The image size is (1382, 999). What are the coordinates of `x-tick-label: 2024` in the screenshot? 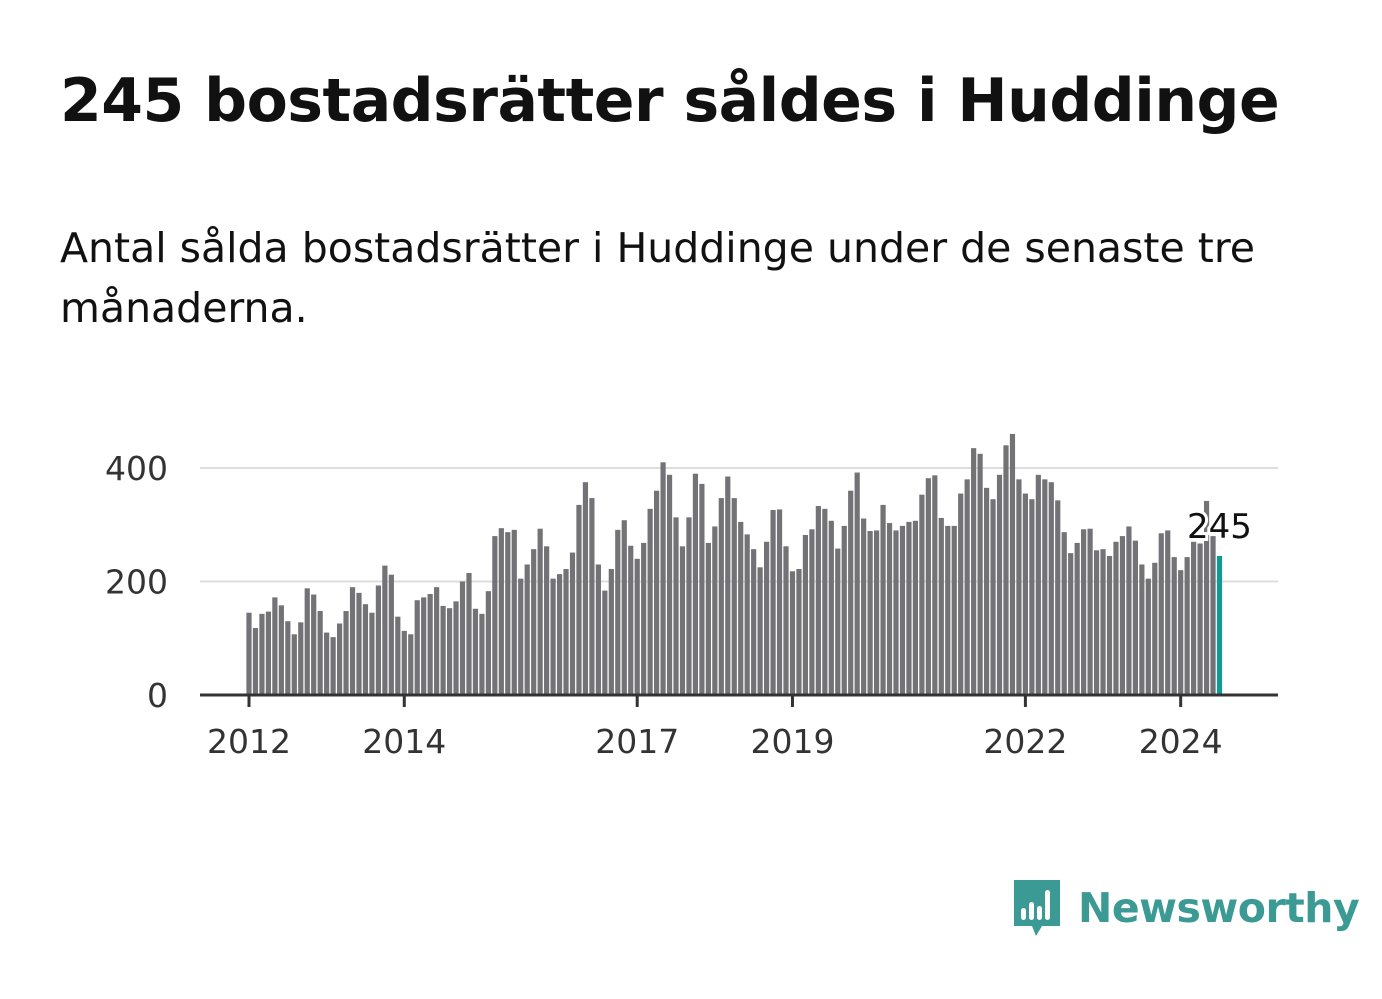 It's located at (1181, 741).